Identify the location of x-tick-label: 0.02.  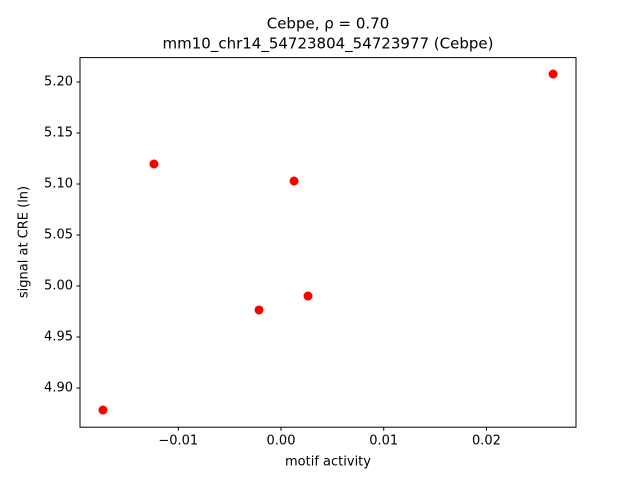
(486, 441).